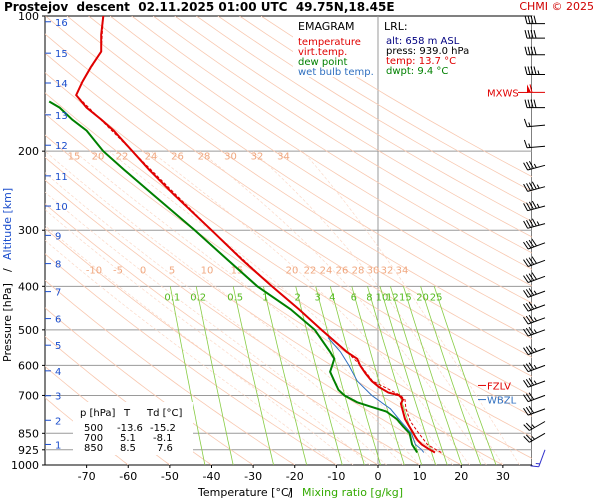 The width and height of the screenshot is (600, 500). Describe the element at coordinates (28, 433) in the screenshot. I see `pressure-tick-label: 850` at that location.